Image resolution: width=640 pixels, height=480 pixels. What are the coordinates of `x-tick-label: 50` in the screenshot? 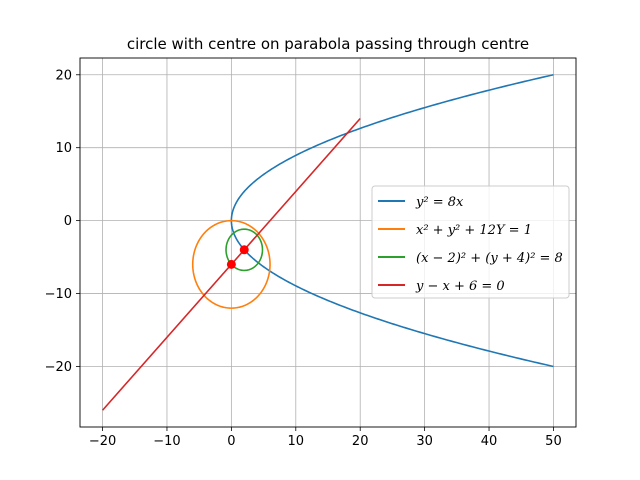 It's located at (553, 441).